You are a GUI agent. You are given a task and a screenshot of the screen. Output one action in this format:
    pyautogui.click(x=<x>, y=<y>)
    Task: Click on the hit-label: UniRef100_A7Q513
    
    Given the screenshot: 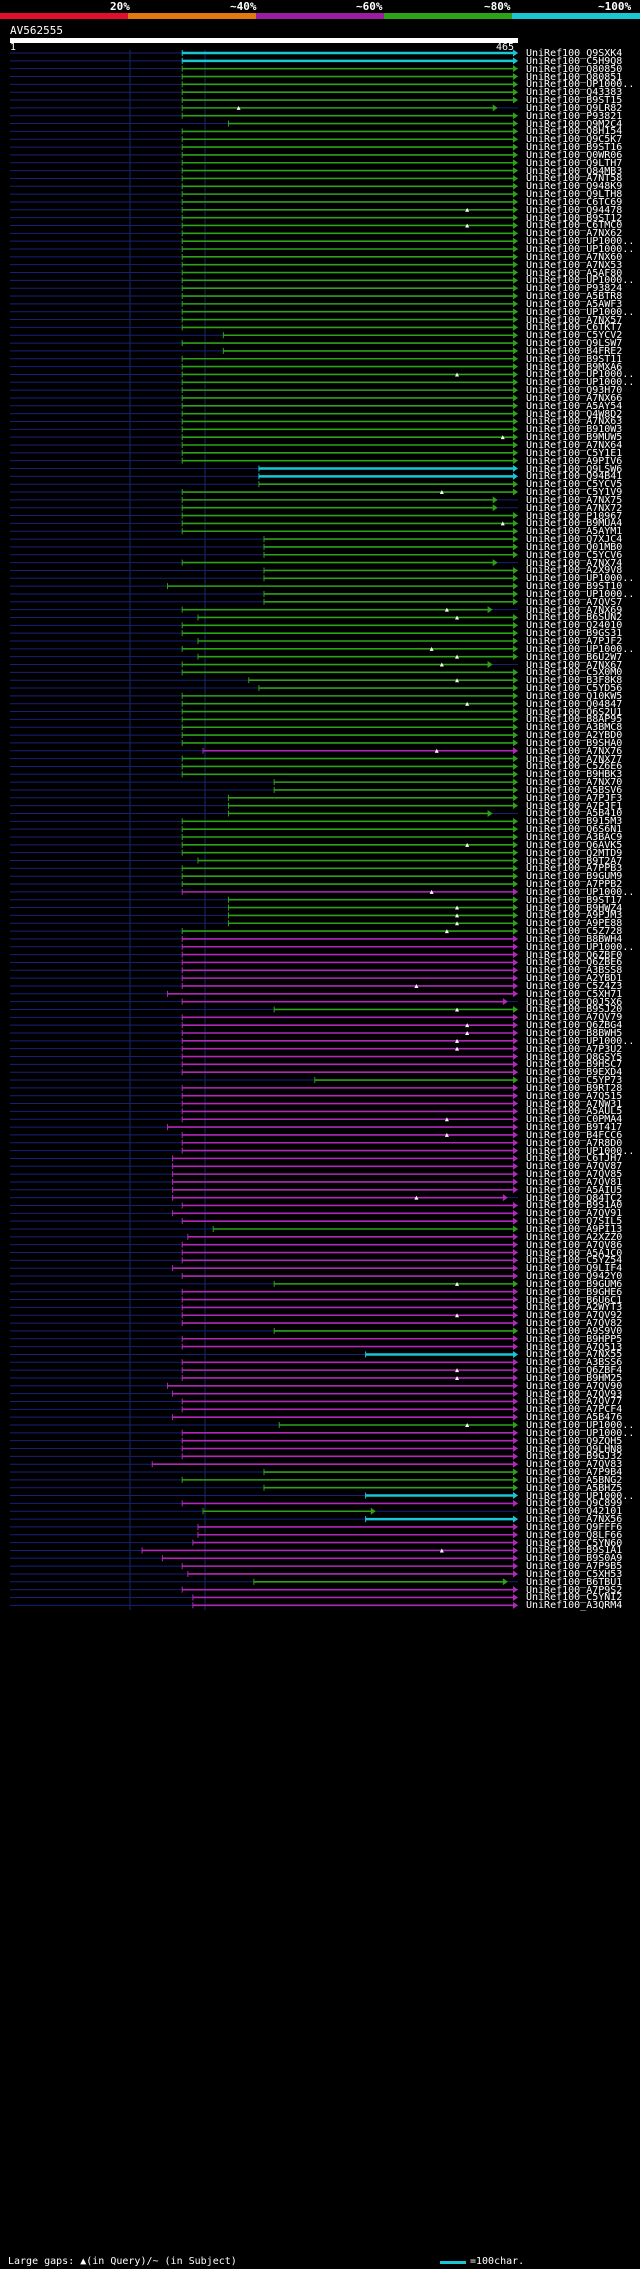 What is the action you would take?
    pyautogui.click(x=574, y=1347)
    